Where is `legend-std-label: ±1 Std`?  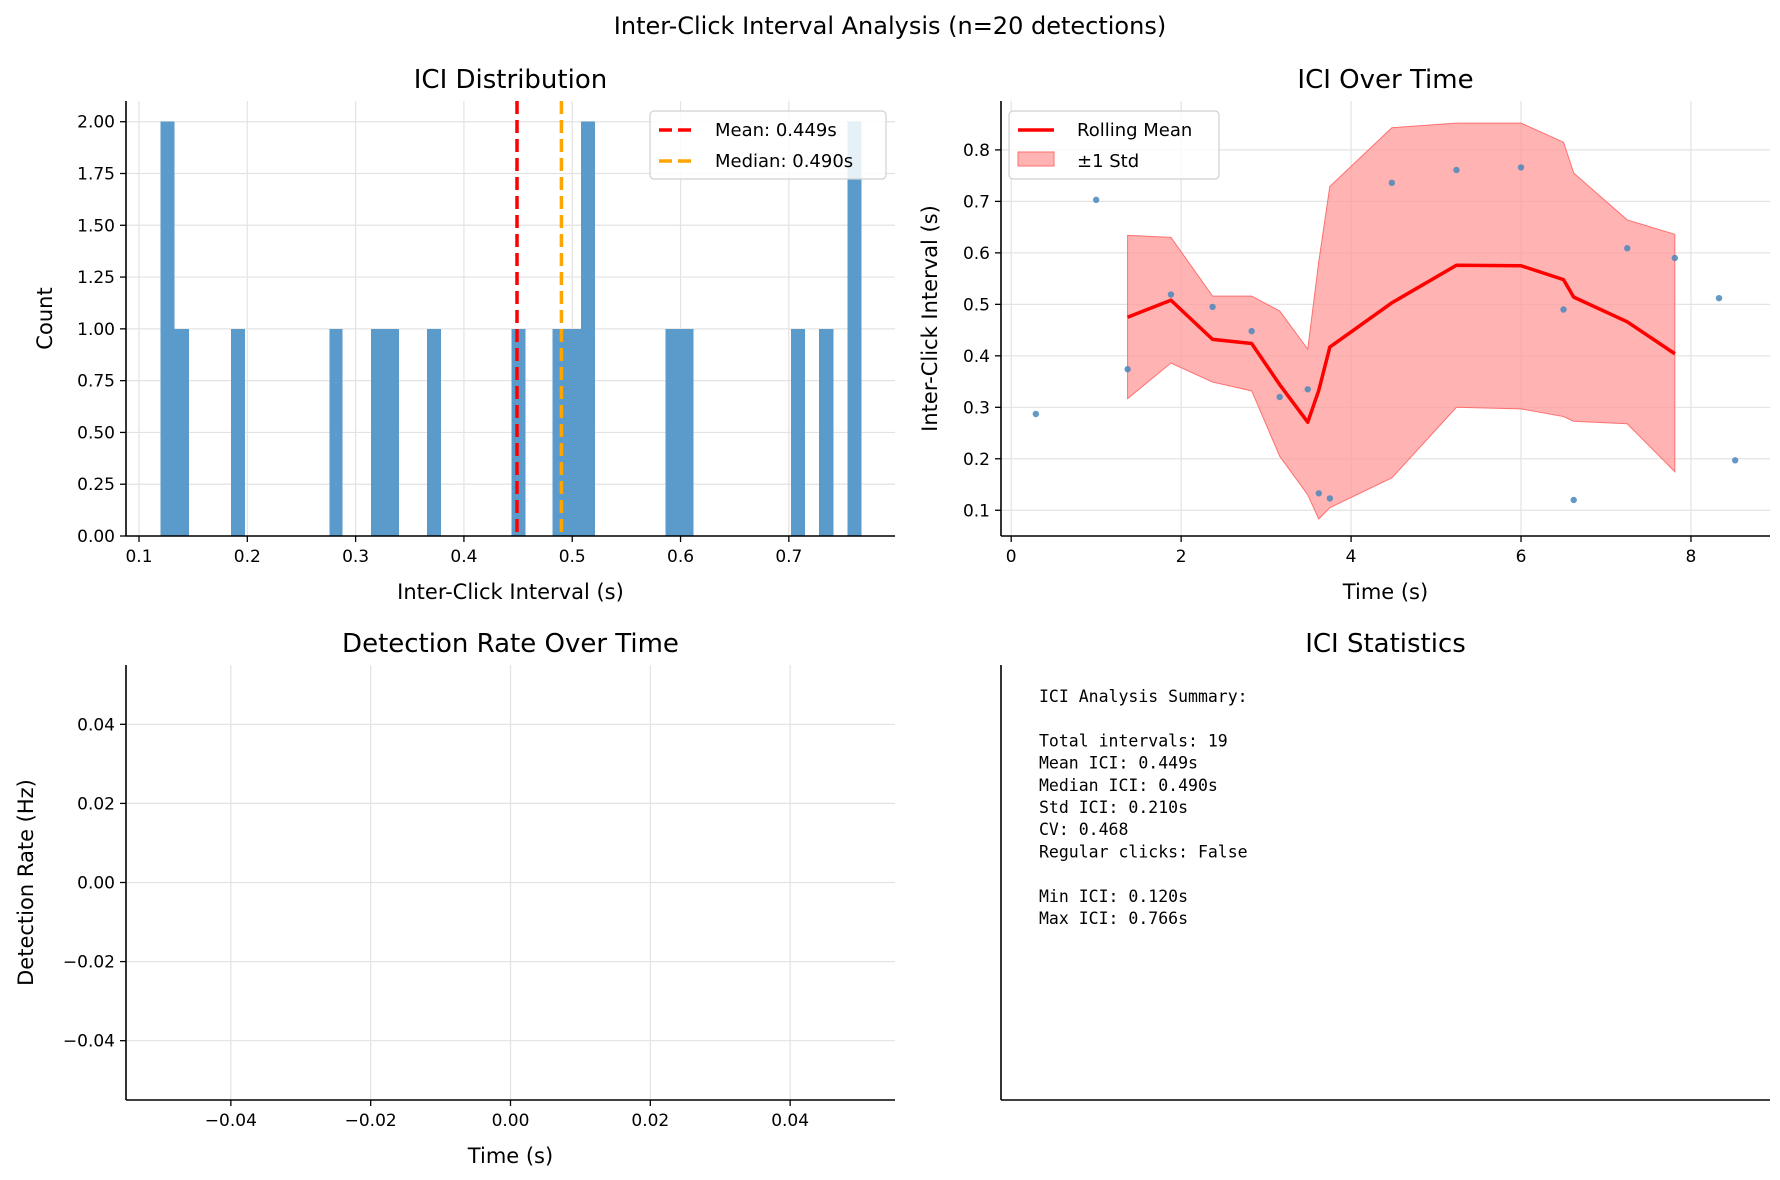
legend-std-label: ±1 Std is located at coordinates (1108, 161).